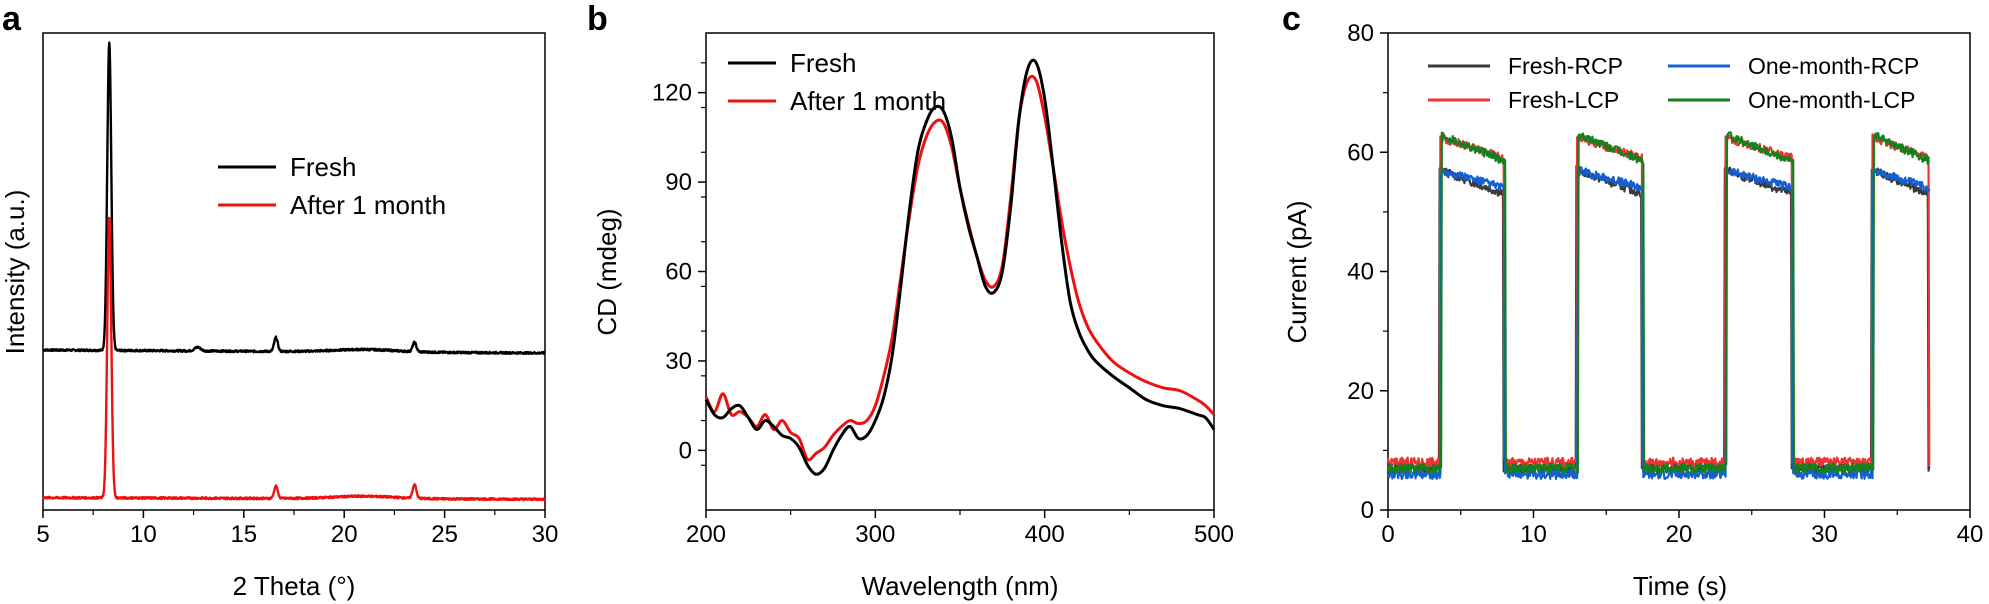  Describe the element at coordinates (1045, 534) in the screenshot. I see `x-tick-label: 400` at that location.